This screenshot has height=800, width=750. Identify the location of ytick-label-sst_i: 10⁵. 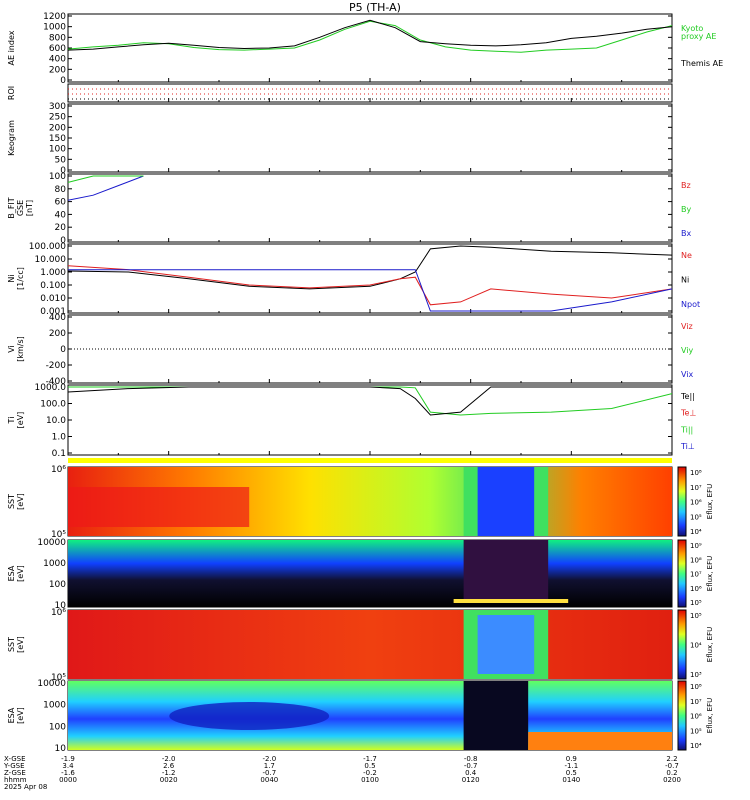
(58, 678).